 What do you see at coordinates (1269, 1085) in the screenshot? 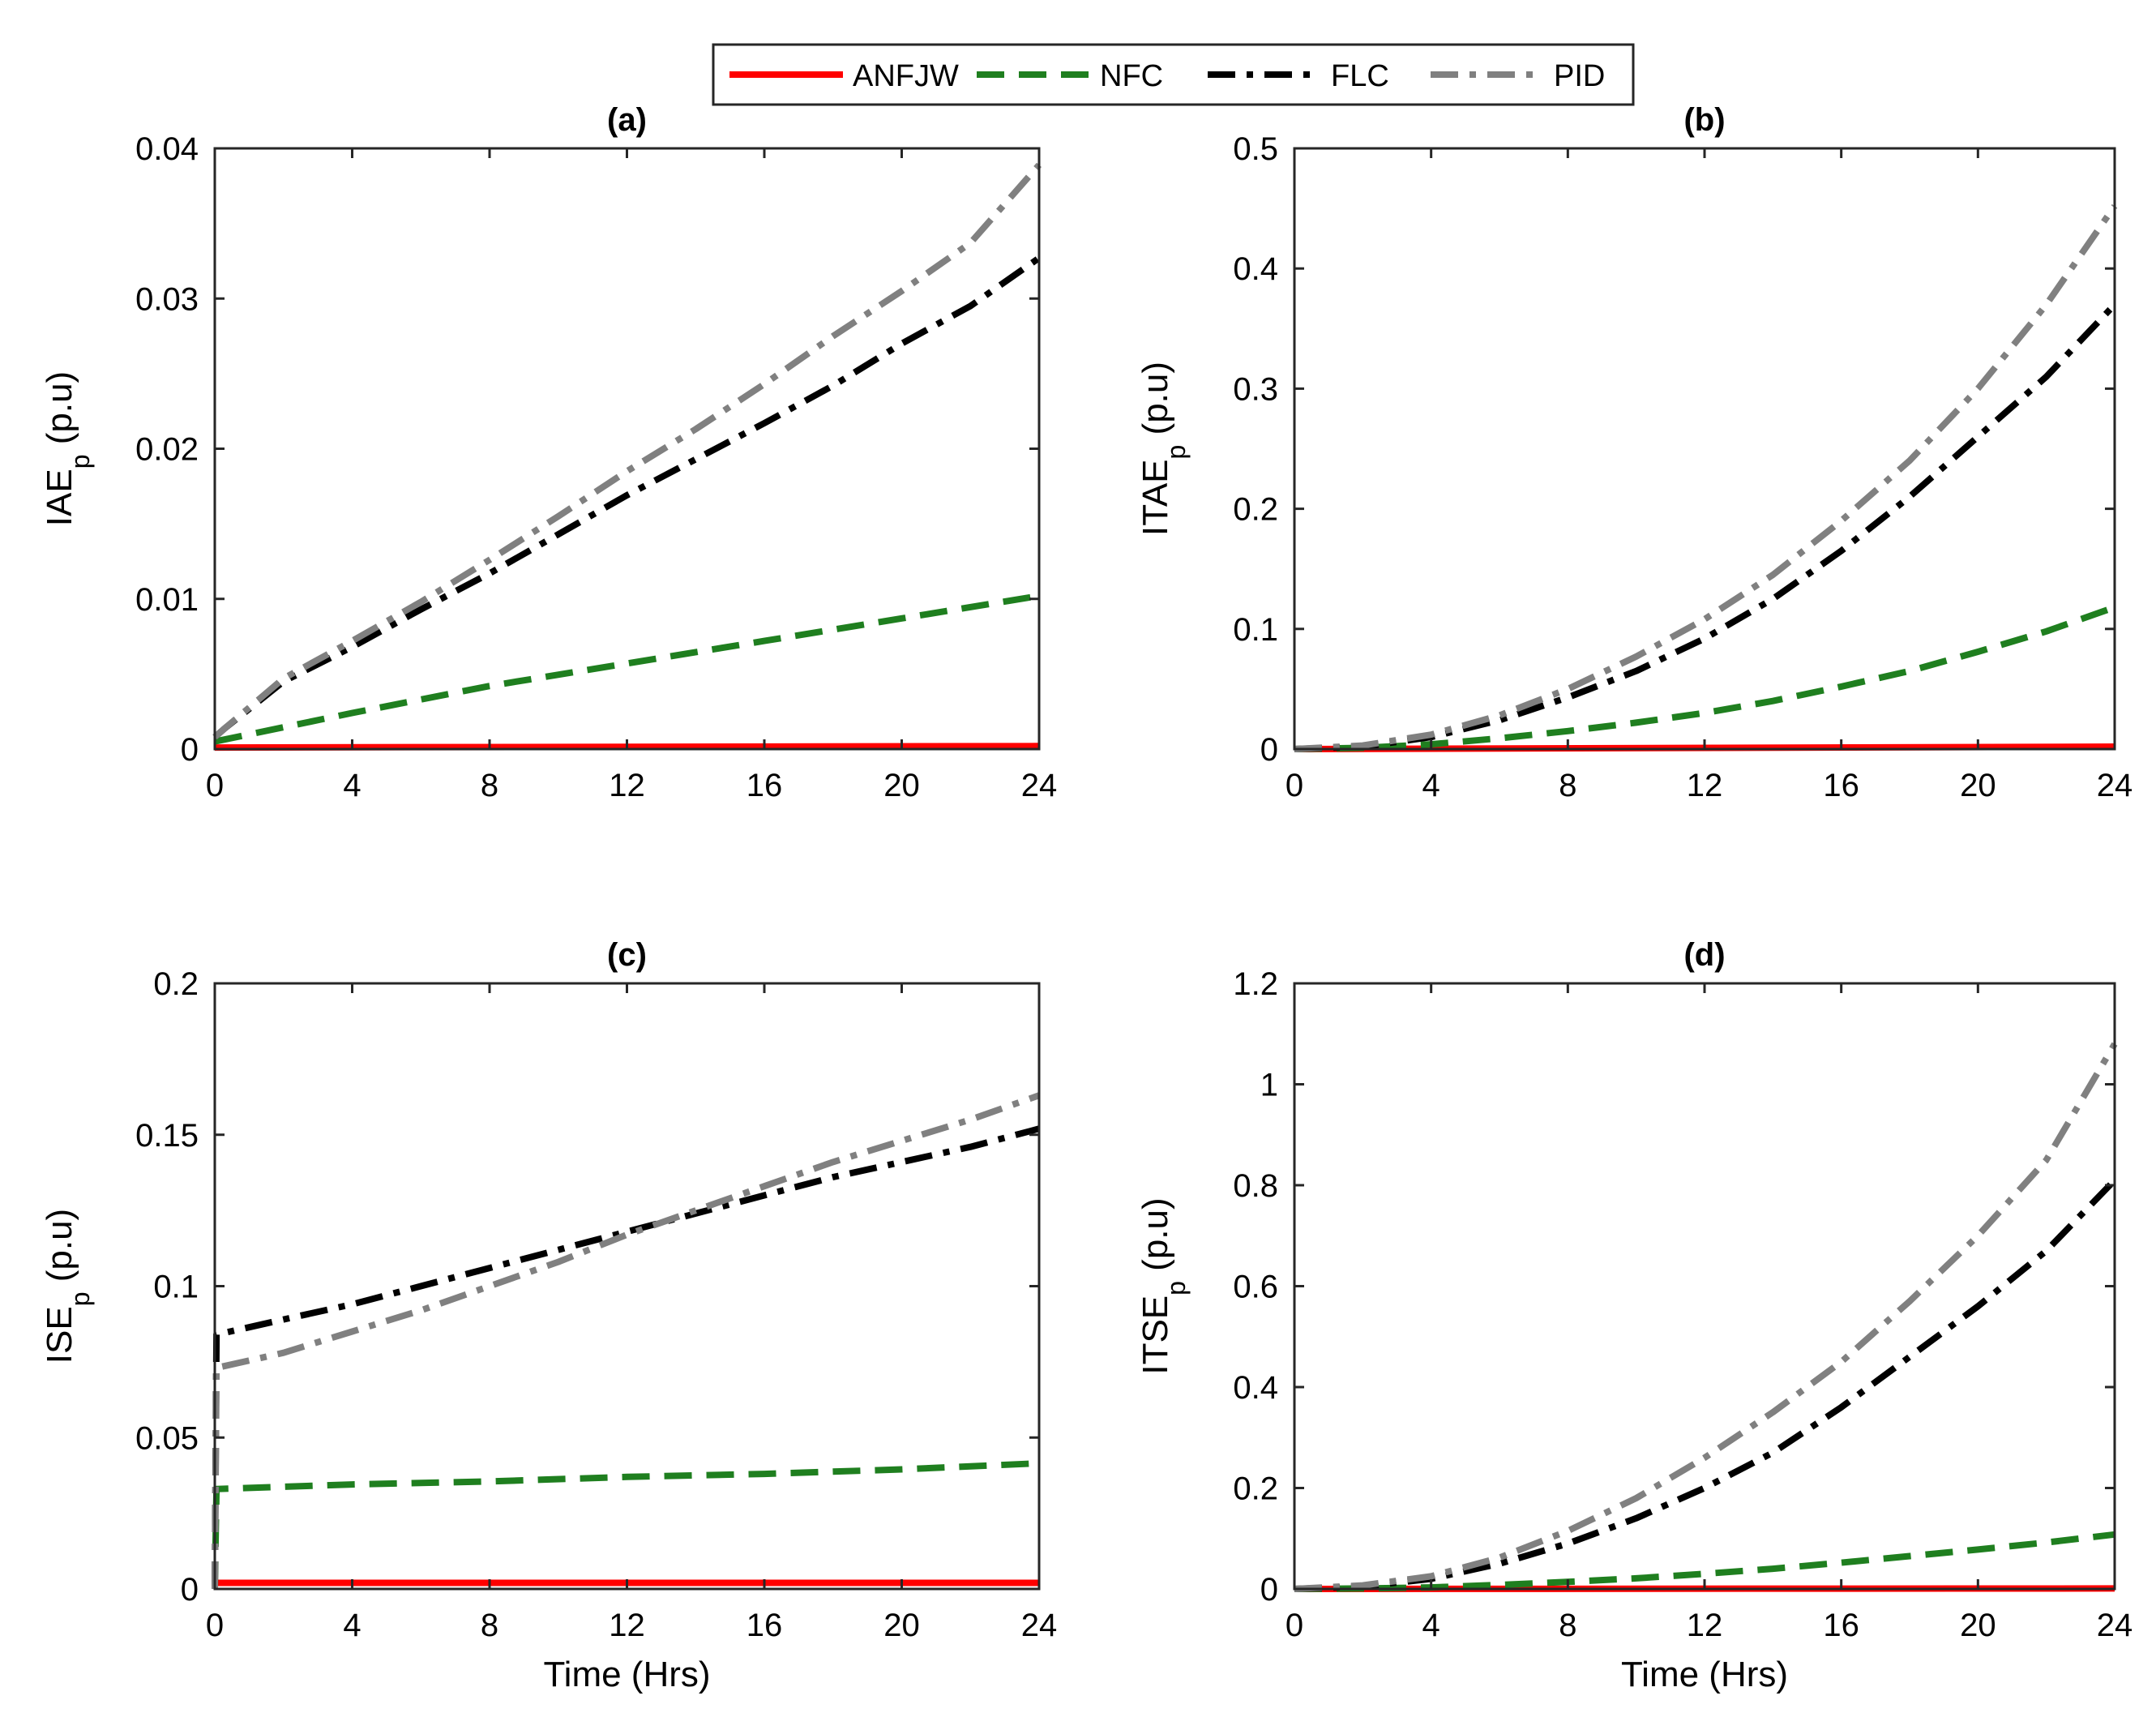
I see `y-tick-label: 1` at bounding box center [1269, 1085].